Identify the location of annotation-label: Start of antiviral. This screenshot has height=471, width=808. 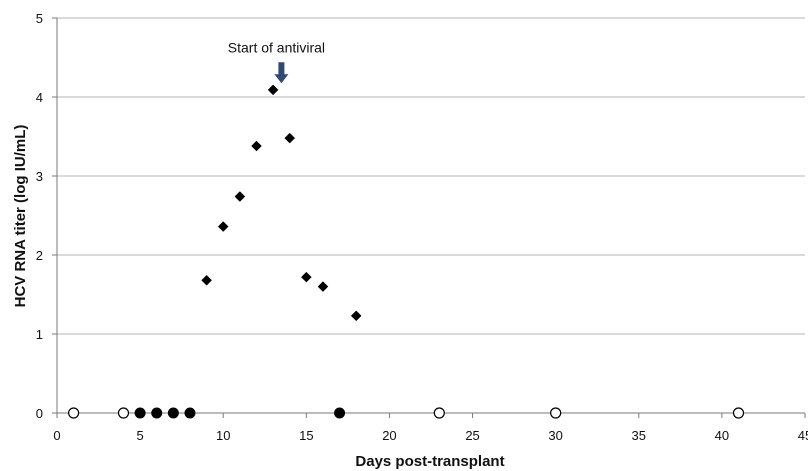
(276, 47).